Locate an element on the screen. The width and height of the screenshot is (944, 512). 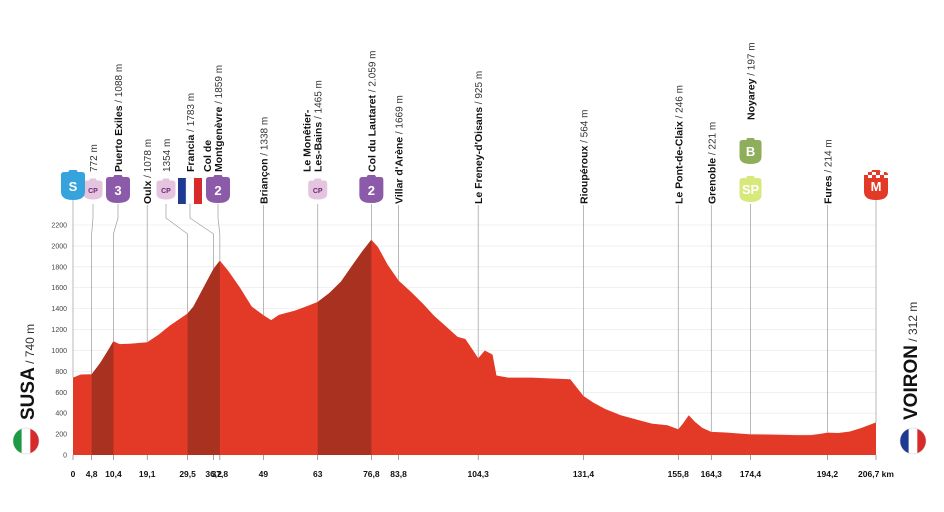
waypoint: Francia / 1783 m is located at coordinates (190, 149).